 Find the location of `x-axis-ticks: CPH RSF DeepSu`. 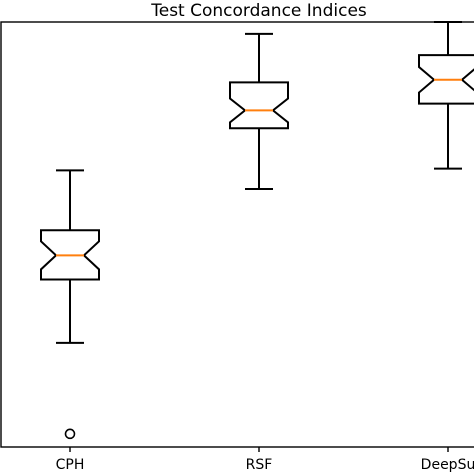

x-axis-ticks: CPH RSF DeepSu is located at coordinates (265, 460).